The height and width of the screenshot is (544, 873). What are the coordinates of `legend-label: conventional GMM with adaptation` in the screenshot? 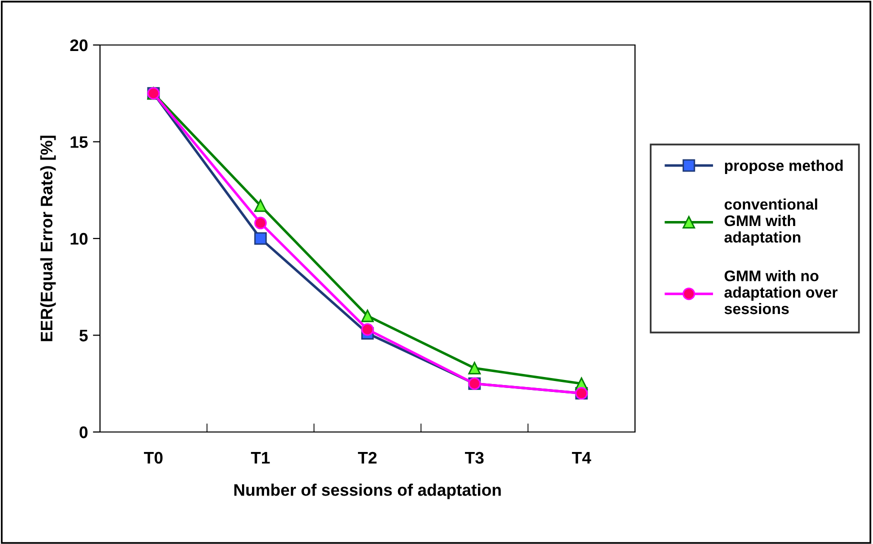 It's located at (771, 222).